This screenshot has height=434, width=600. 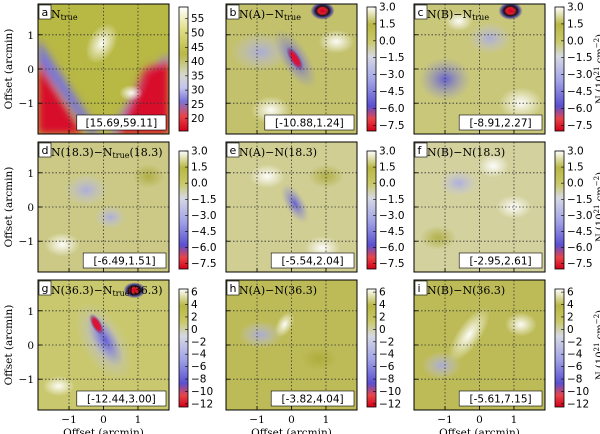 I want to click on panel-letter: a, so click(x=45, y=12).